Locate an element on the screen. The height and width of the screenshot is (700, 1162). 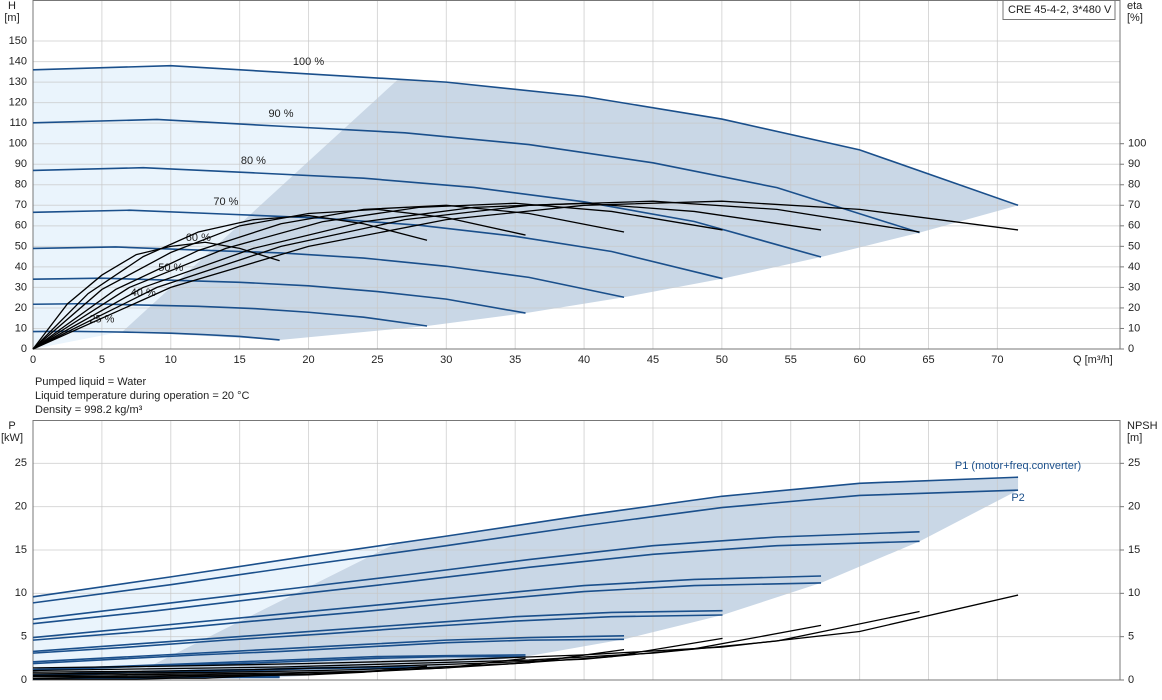
y2-tick-label: 90 is located at coordinates (1134, 164).